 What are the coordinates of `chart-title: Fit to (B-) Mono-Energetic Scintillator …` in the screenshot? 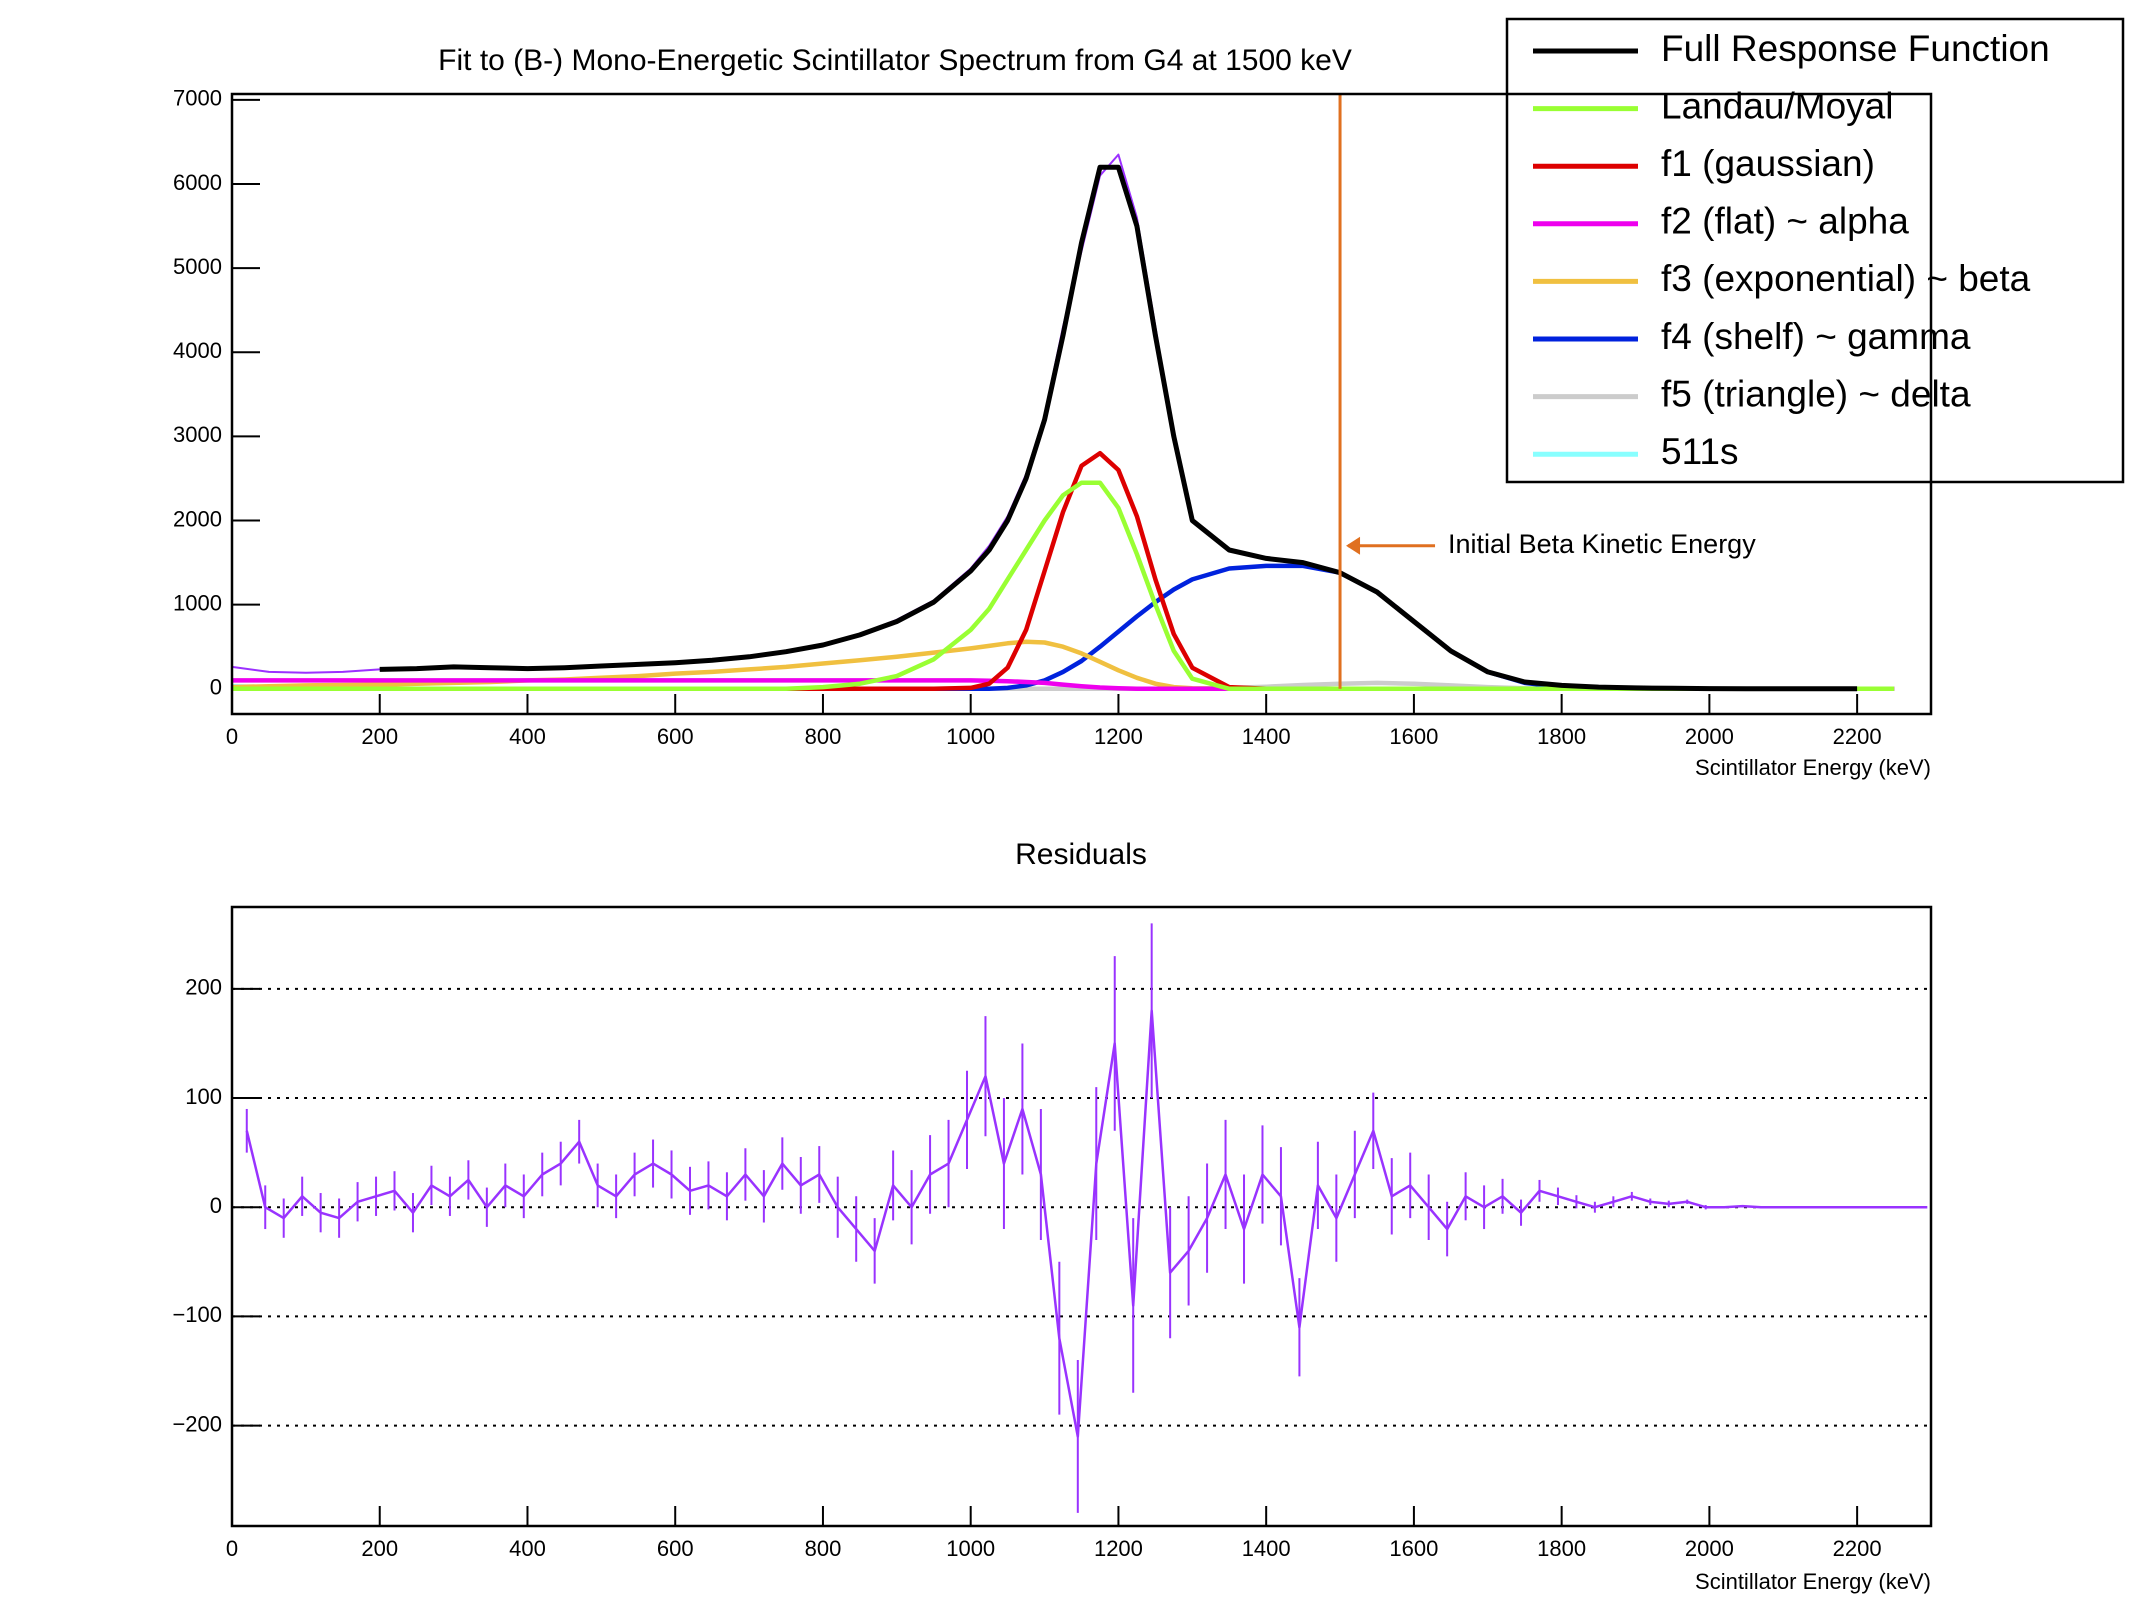 It's located at (895, 60).